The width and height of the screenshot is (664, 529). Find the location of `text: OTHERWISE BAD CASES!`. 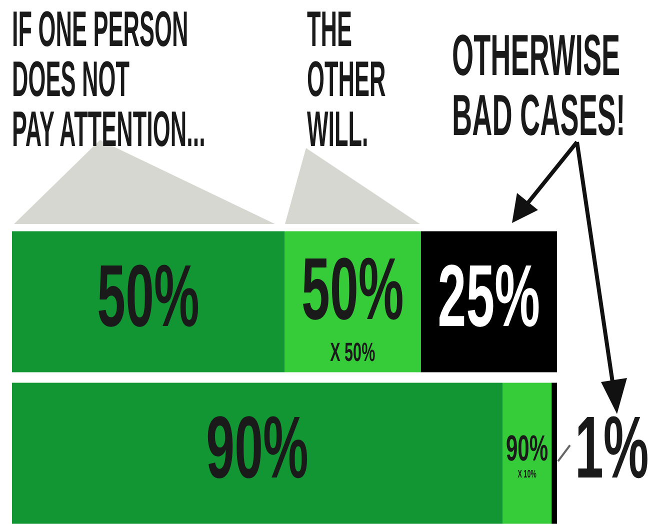

text: OTHERWISE BAD CASES! is located at coordinates (539, 85).